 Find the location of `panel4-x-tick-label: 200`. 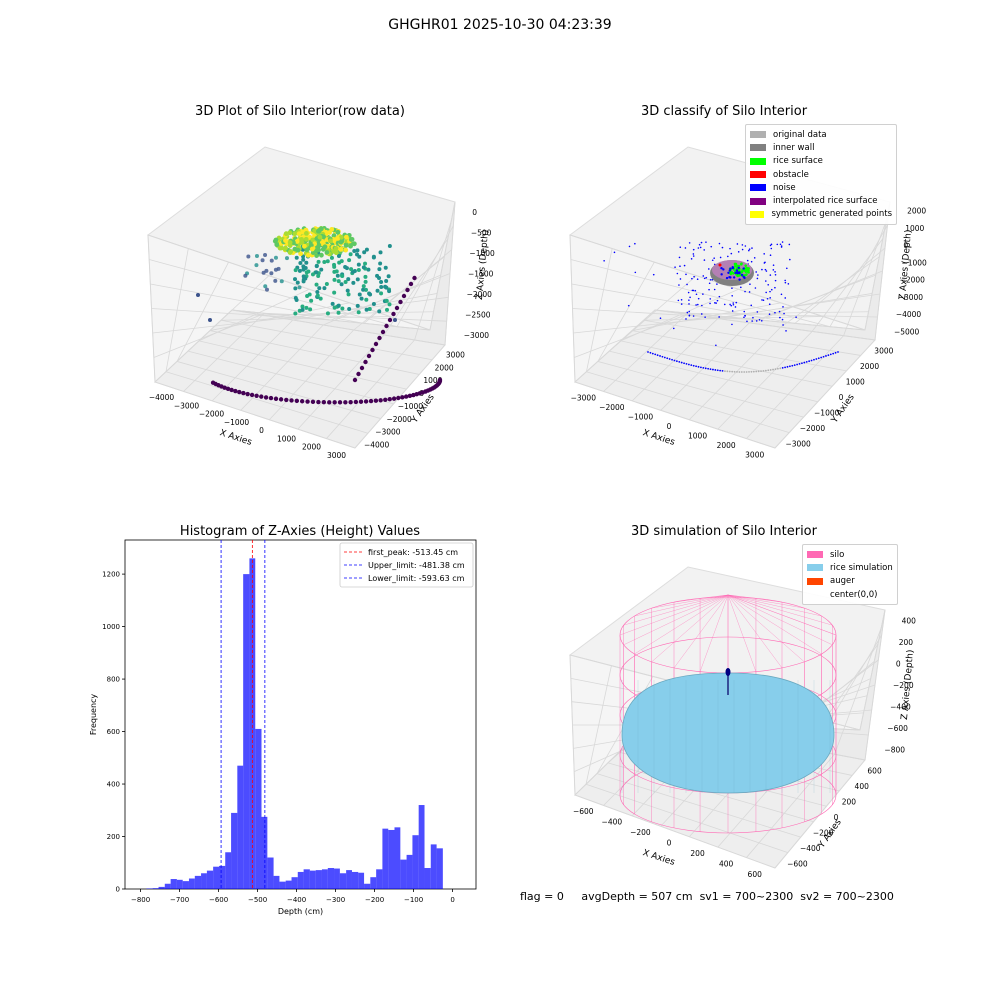

panel4-x-tick-label: 200 is located at coordinates (697, 853).